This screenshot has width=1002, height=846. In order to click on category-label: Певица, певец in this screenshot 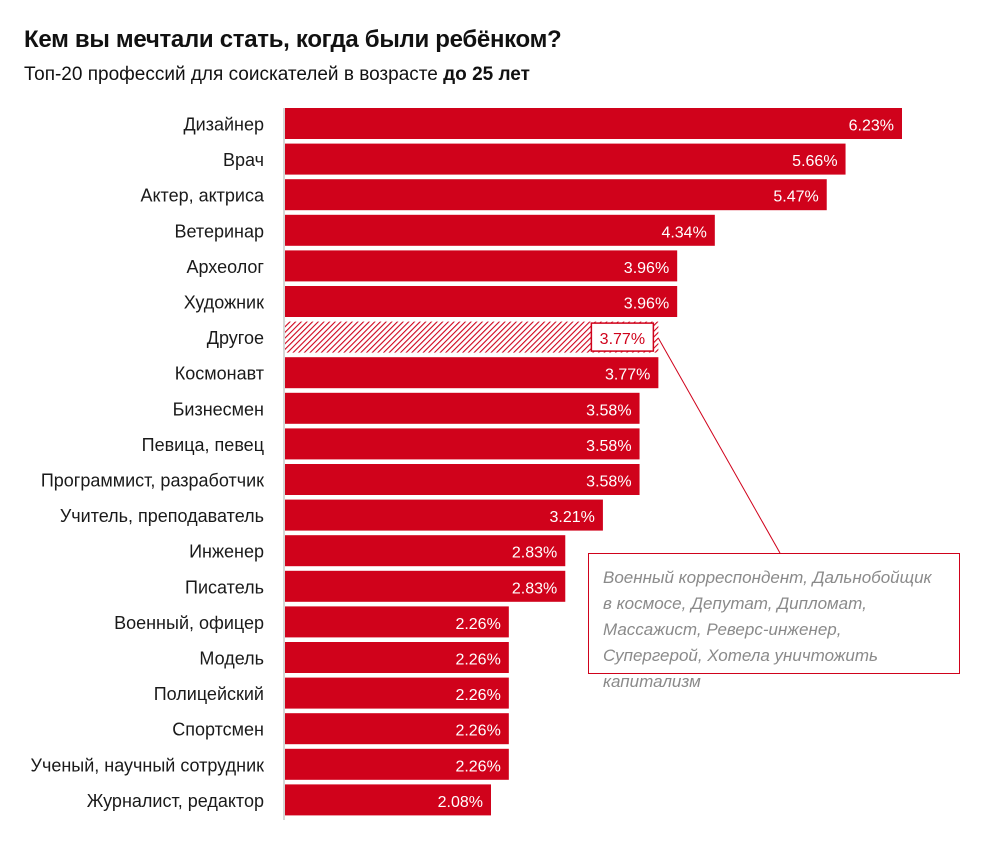, I will do `click(203, 445)`.